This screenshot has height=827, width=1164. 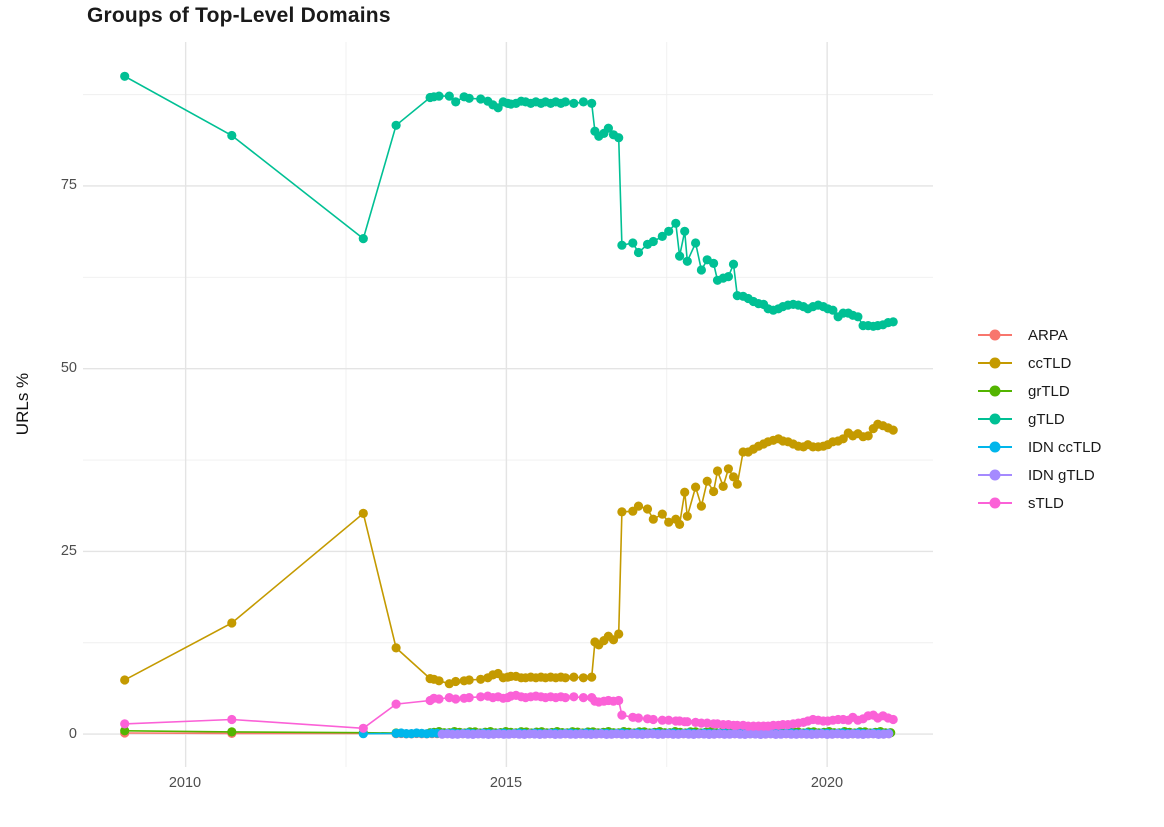 I want to click on chart-title: Groups of Top-Level Domains, so click(x=239, y=15).